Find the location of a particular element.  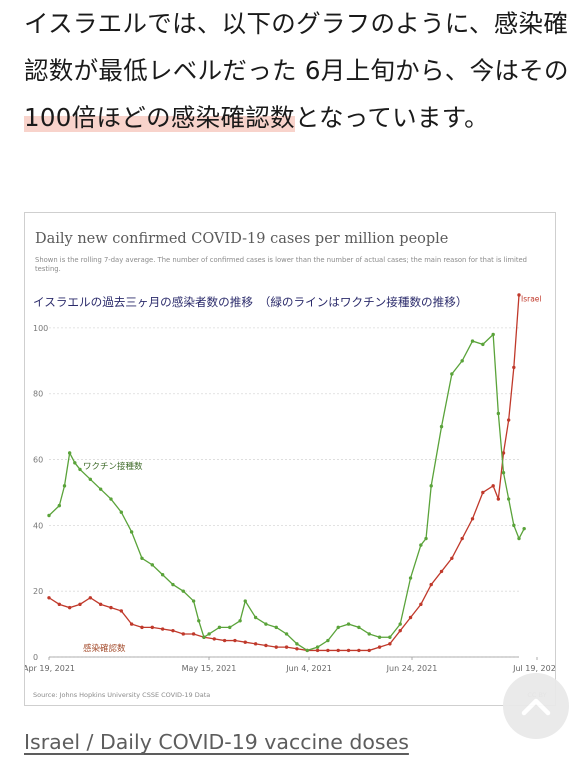

x-tick-label: May 15, 2021 is located at coordinates (209, 668).